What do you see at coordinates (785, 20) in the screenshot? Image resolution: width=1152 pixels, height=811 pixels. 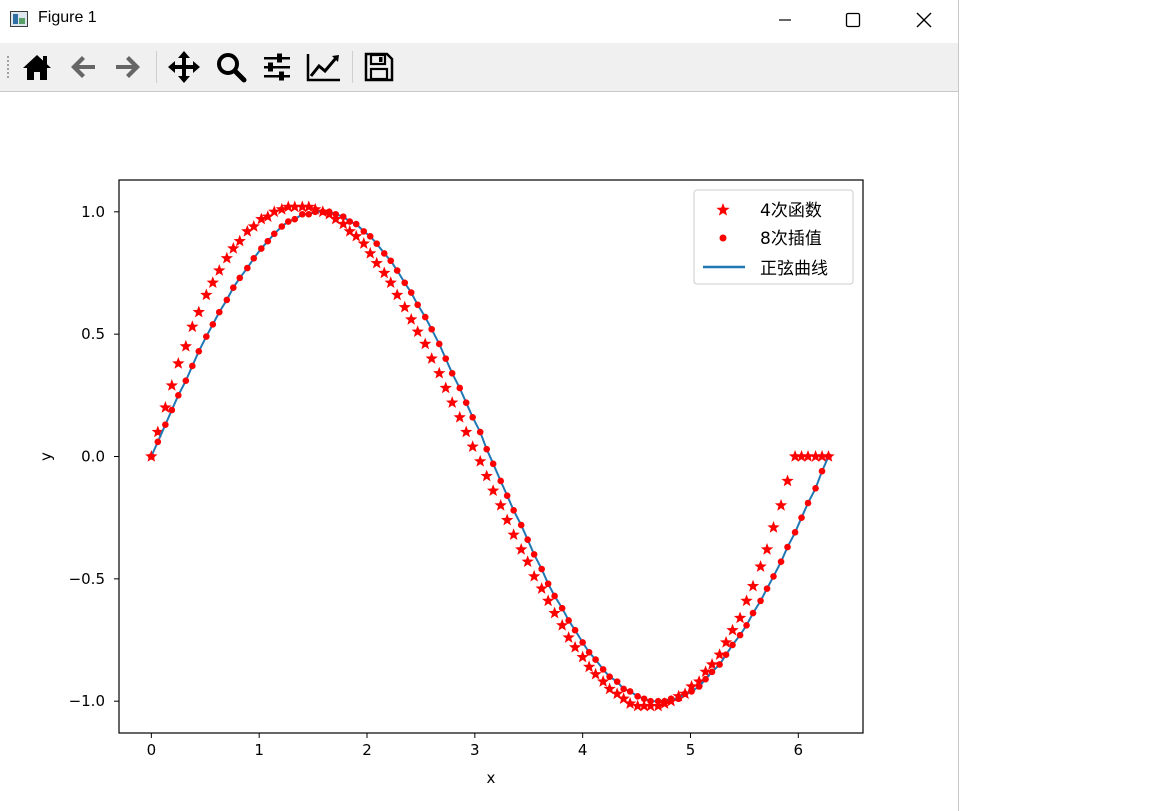 I see `minimize-button` at bounding box center [785, 20].